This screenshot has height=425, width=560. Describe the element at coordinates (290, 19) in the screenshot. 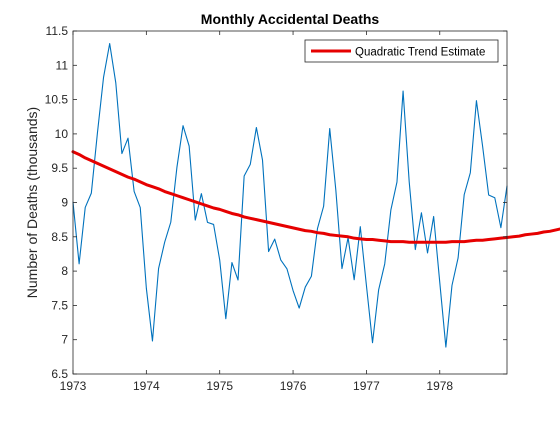

I see `chart-title: Monthly Accidental Deaths` at that location.